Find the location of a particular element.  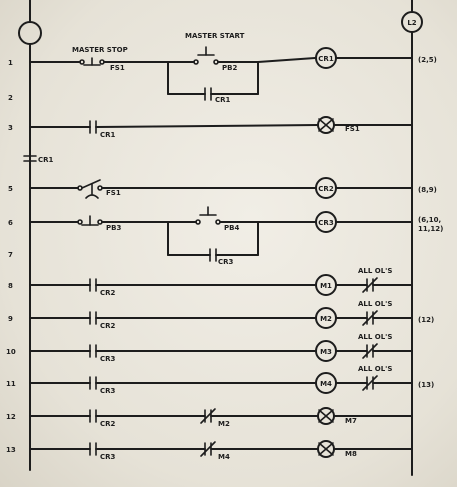

rung12-contact-label: CR2 is located at coordinates (108, 424).